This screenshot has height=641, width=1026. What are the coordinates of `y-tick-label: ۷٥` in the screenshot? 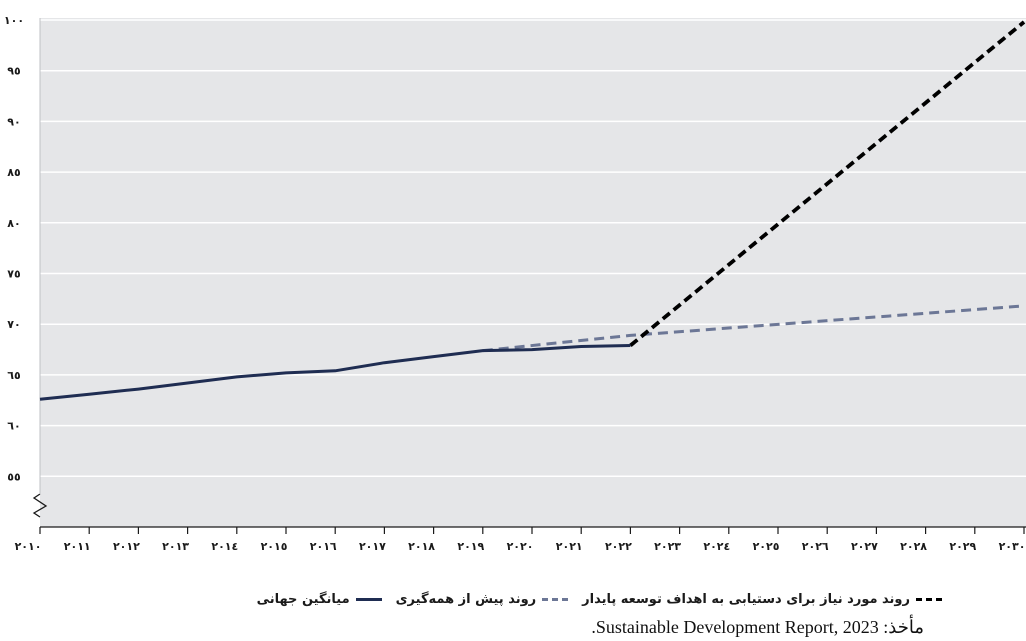 It's located at (14, 274).